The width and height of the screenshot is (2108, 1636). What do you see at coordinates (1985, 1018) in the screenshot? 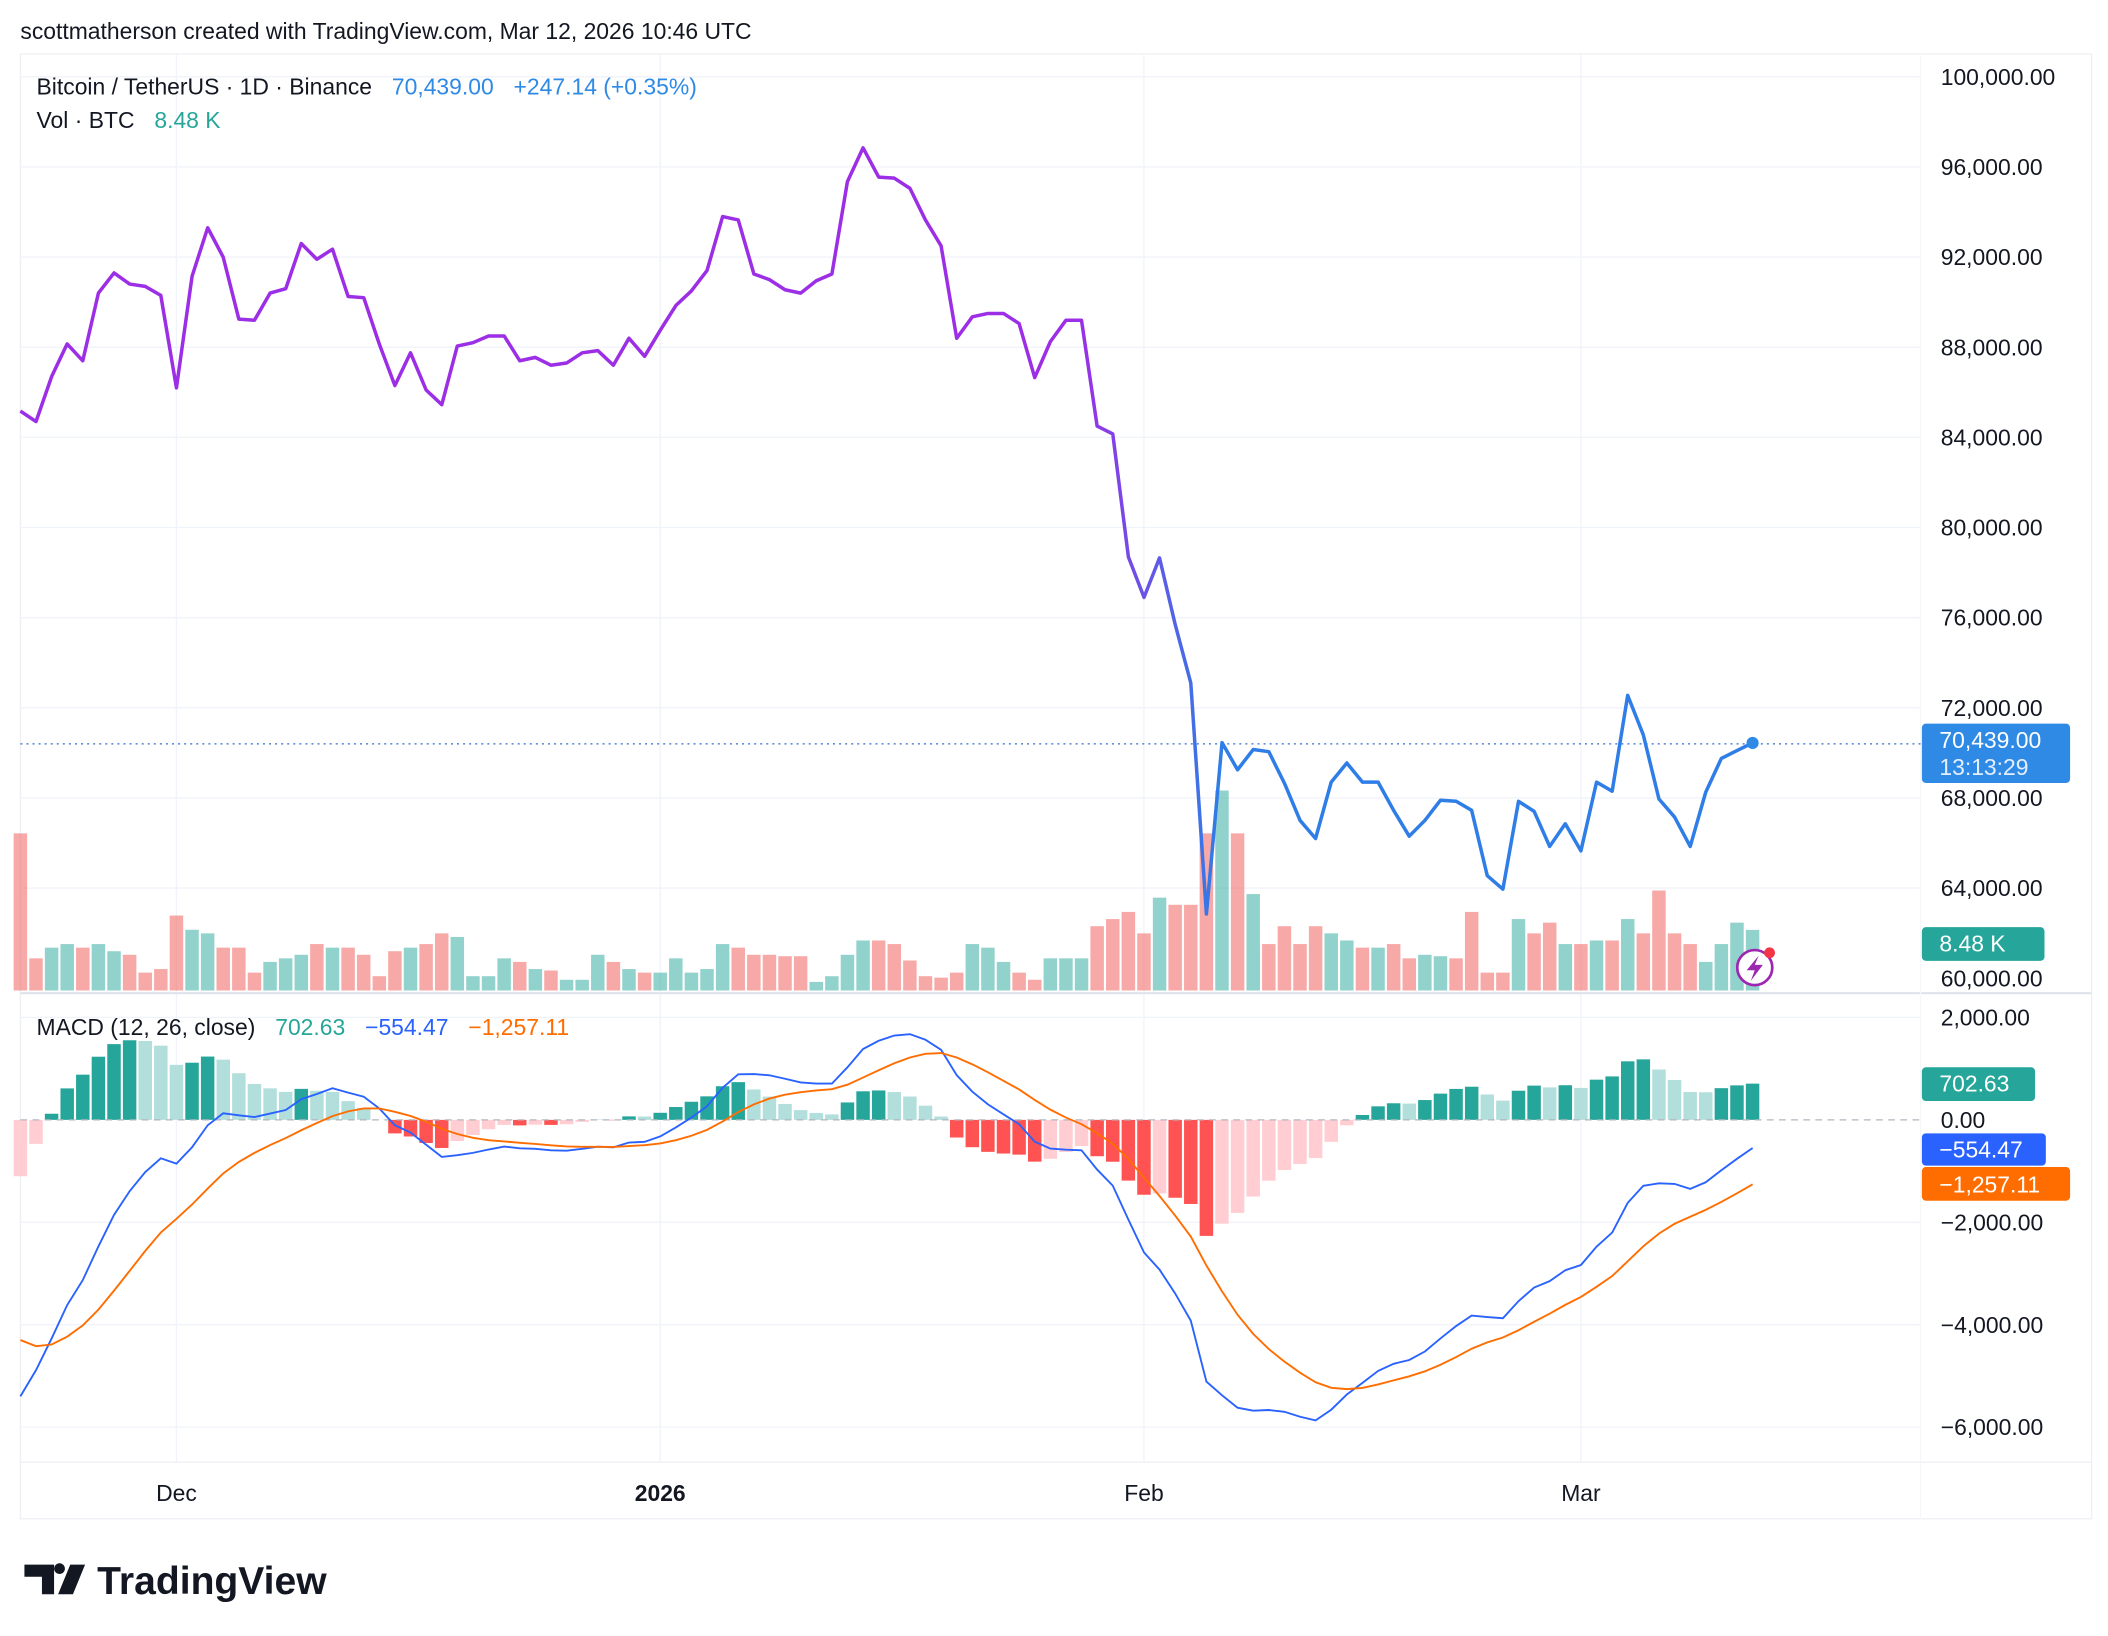
I see `macd-axis-label: 2,000.00` at bounding box center [1985, 1018].